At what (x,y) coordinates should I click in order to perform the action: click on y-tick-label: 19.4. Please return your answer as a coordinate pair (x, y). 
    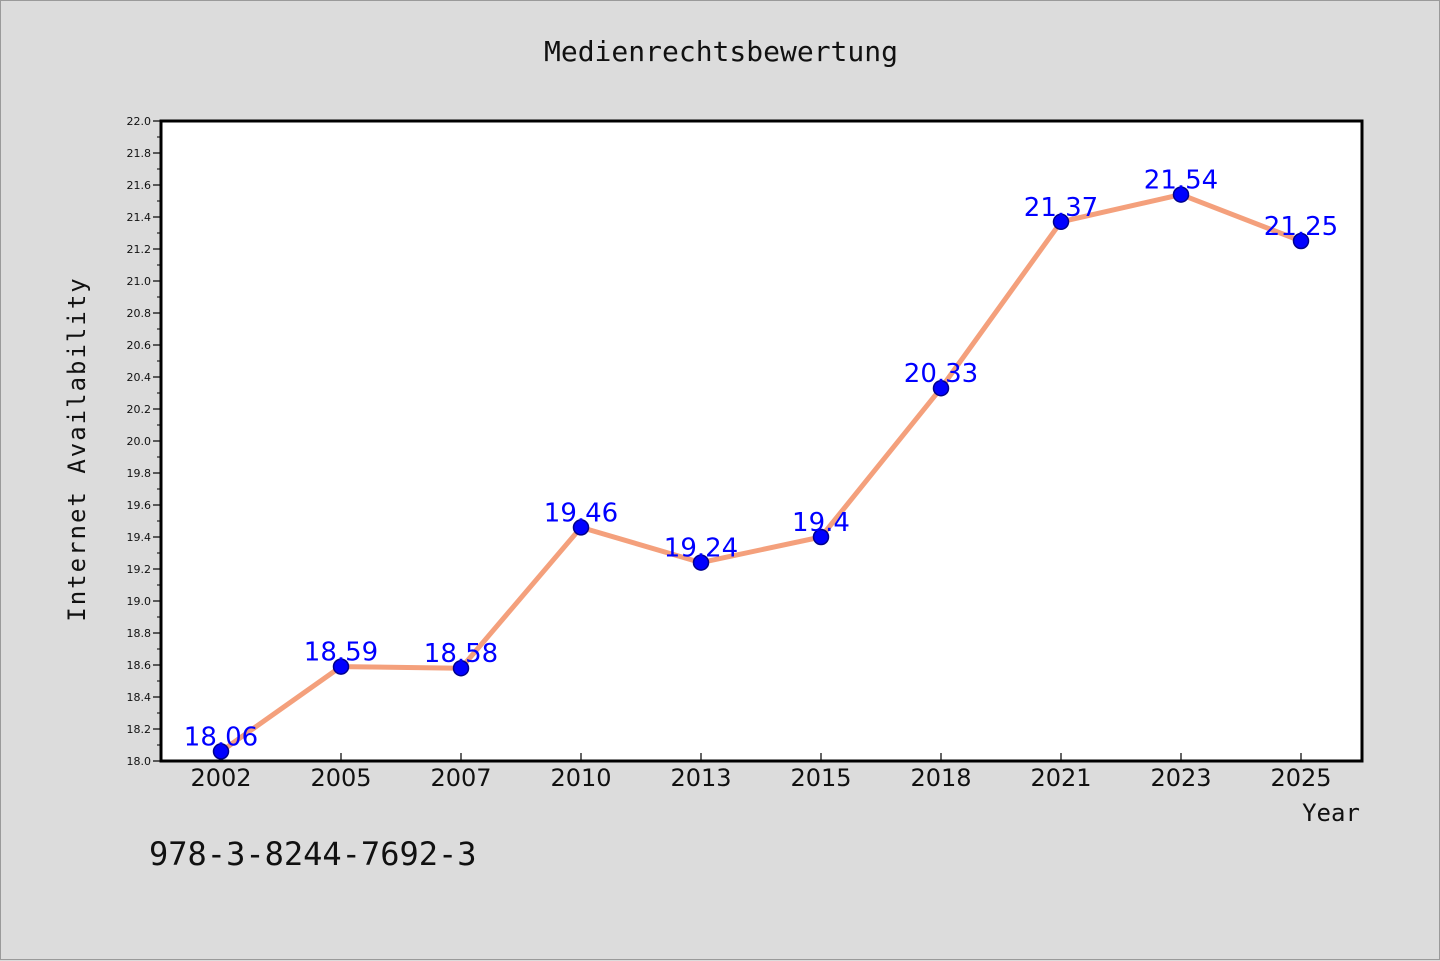
    Looking at the image, I should click on (139, 537).